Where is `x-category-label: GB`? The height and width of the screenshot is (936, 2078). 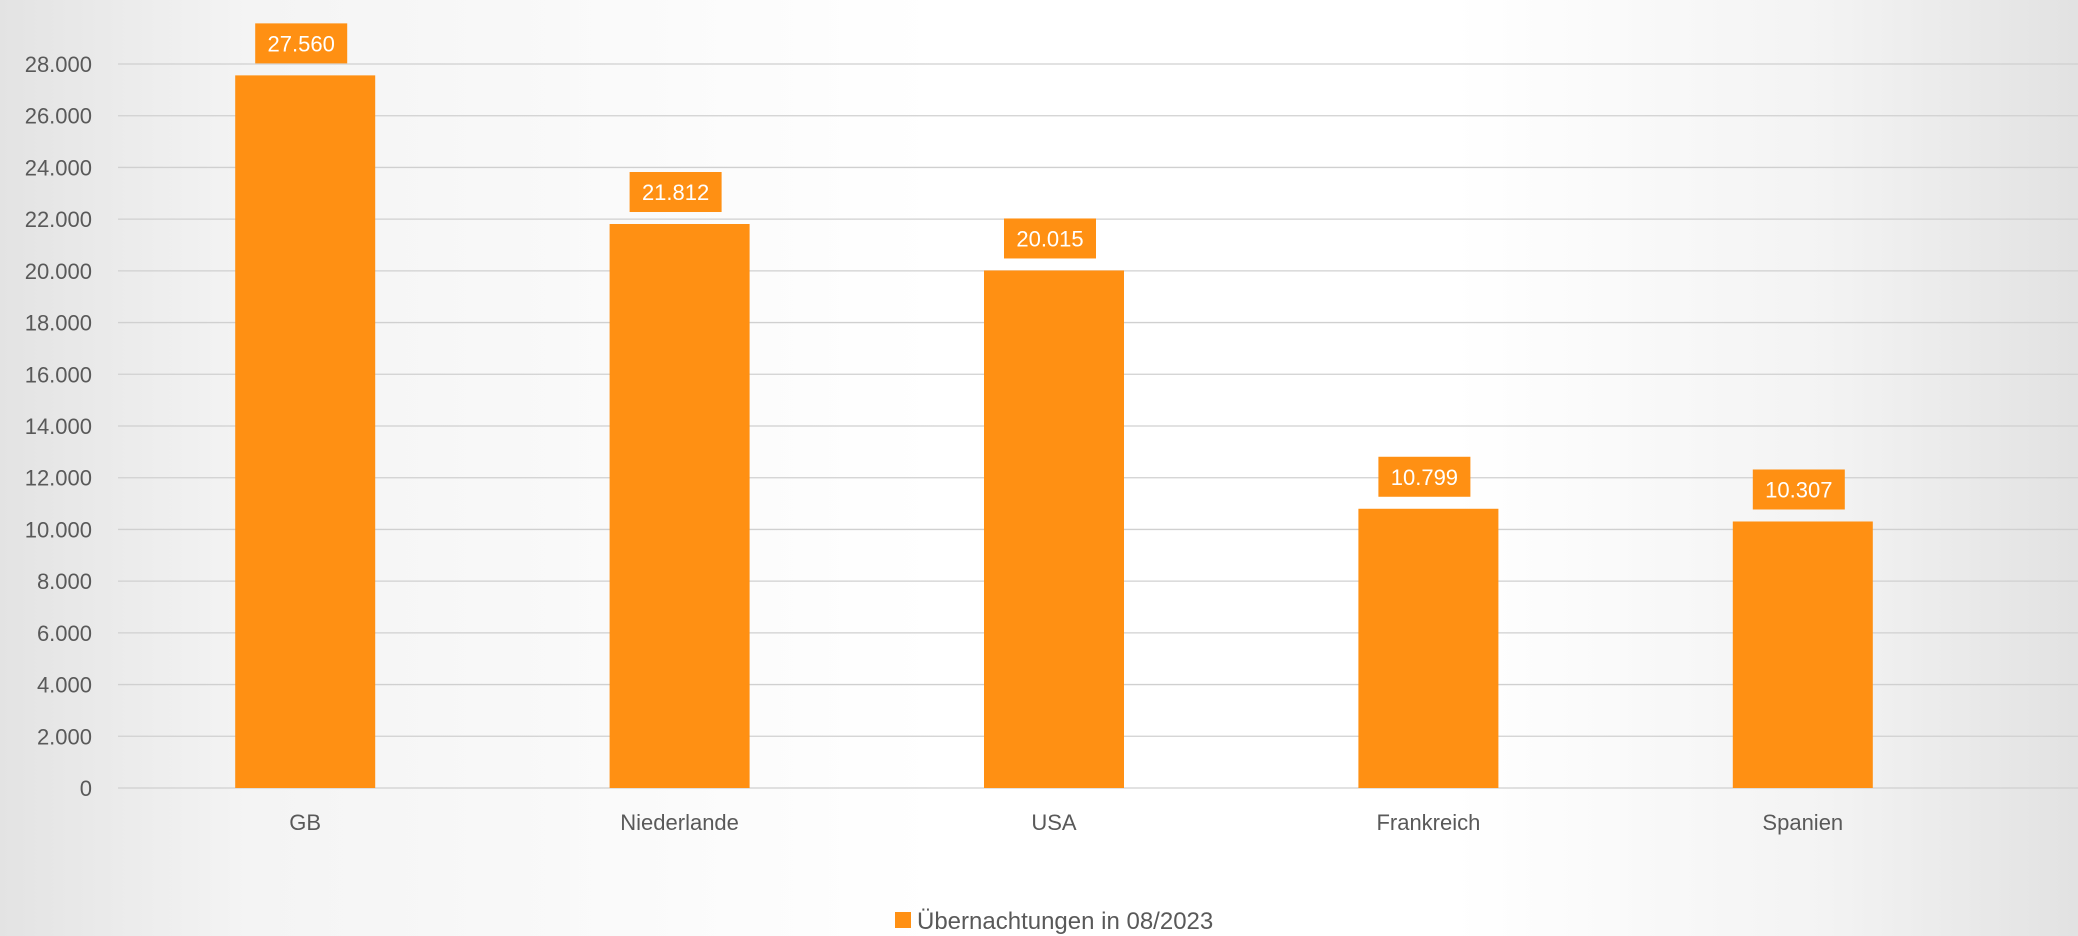 x-category-label: GB is located at coordinates (305, 822).